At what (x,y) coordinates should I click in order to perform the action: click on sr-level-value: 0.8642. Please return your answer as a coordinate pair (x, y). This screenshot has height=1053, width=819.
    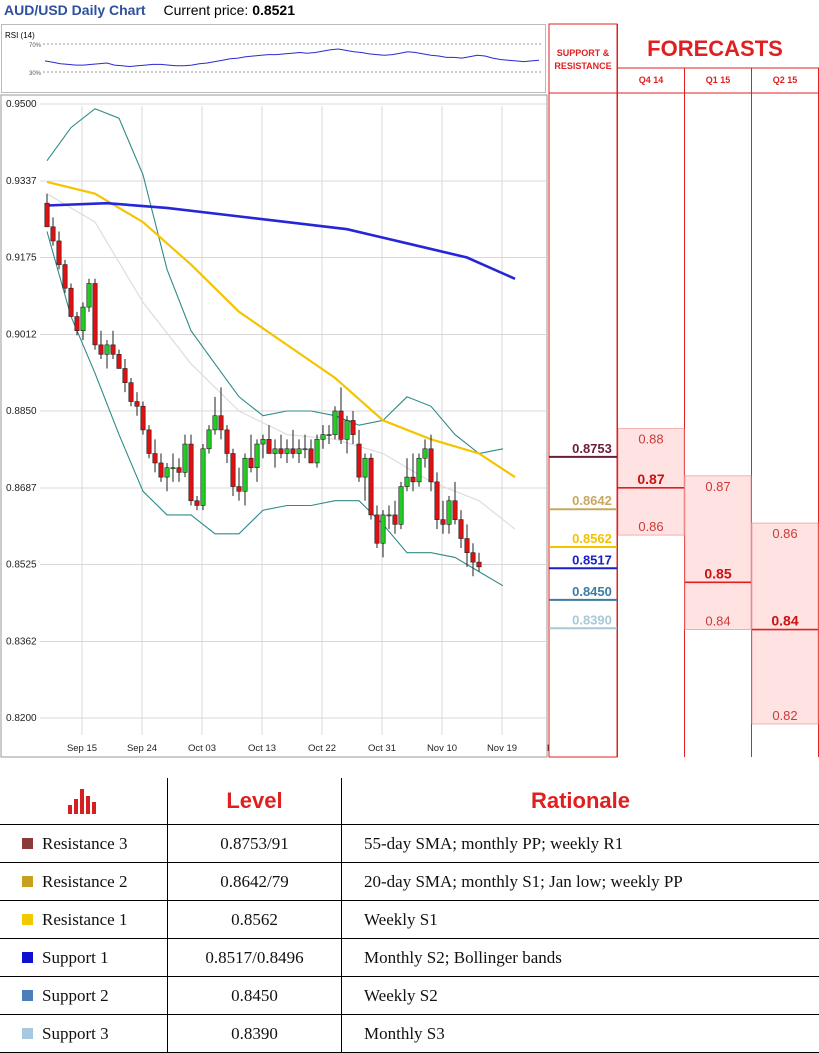
    Looking at the image, I should click on (592, 500).